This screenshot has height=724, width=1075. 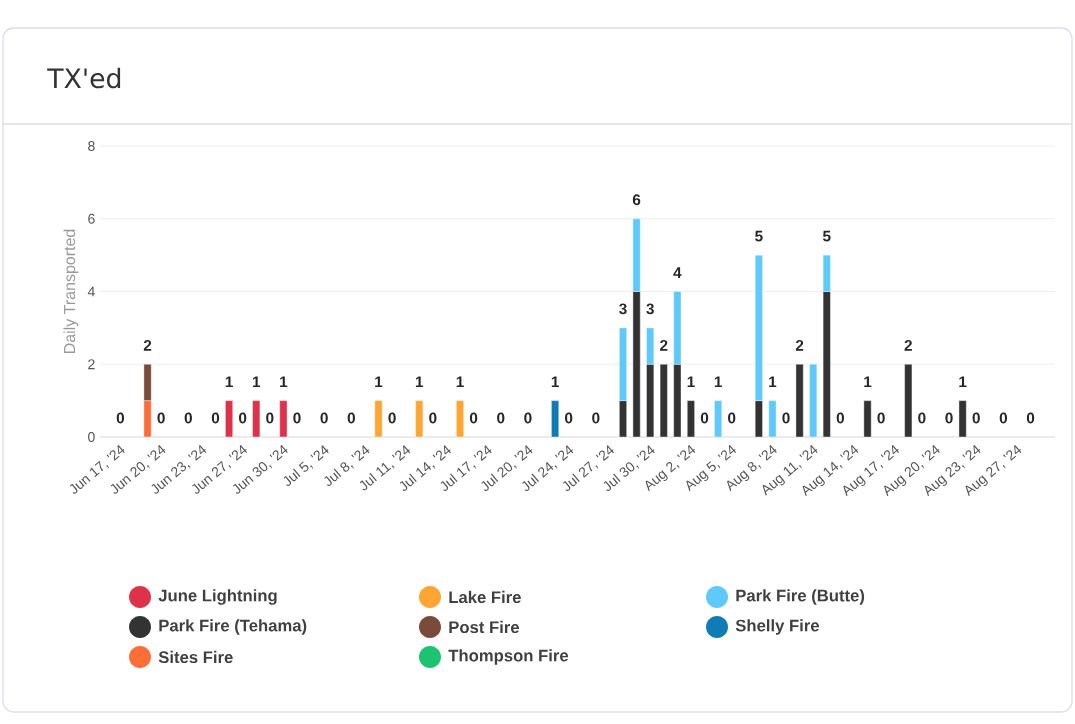 What do you see at coordinates (71, 291) in the screenshot?
I see `y-axis-title: Daily Transported` at bounding box center [71, 291].